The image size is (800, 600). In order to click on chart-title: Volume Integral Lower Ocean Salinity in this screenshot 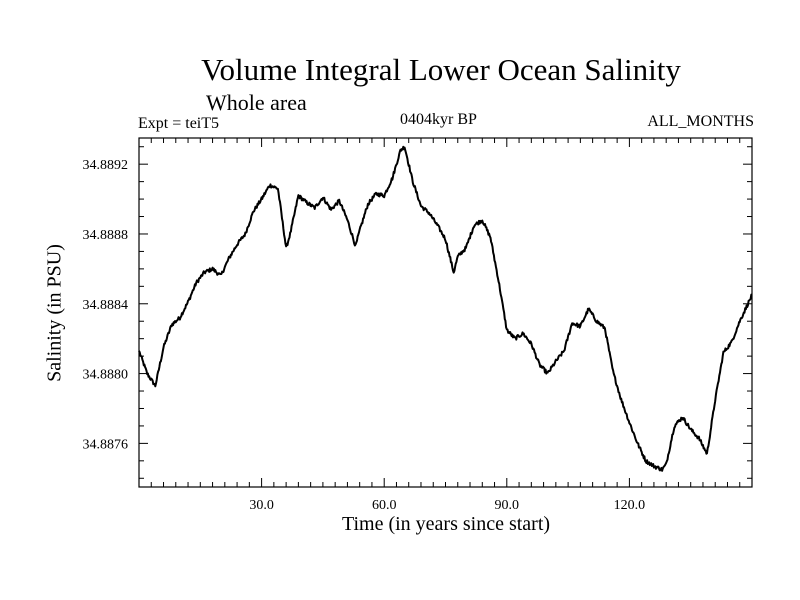, I will do `click(441, 69)`.